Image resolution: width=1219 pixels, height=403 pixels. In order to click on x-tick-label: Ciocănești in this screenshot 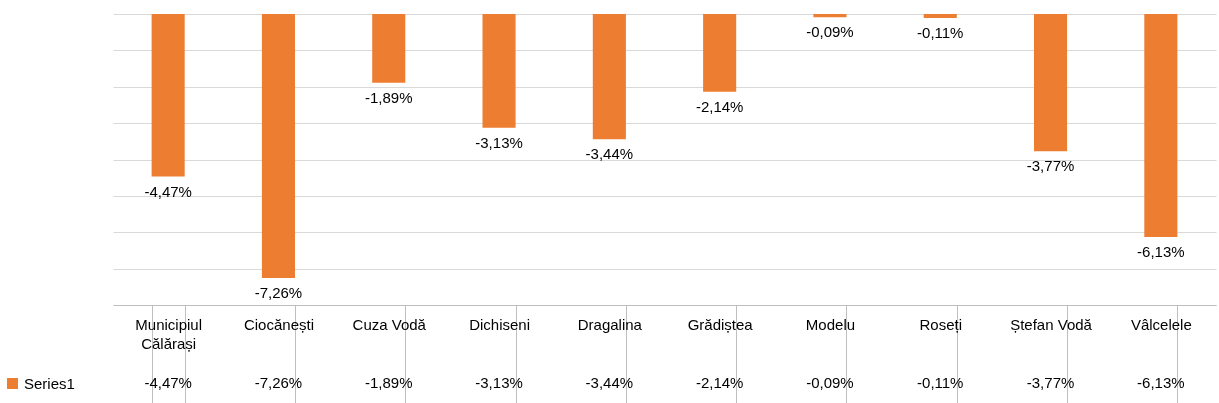, I will do `click(278, 324)`.